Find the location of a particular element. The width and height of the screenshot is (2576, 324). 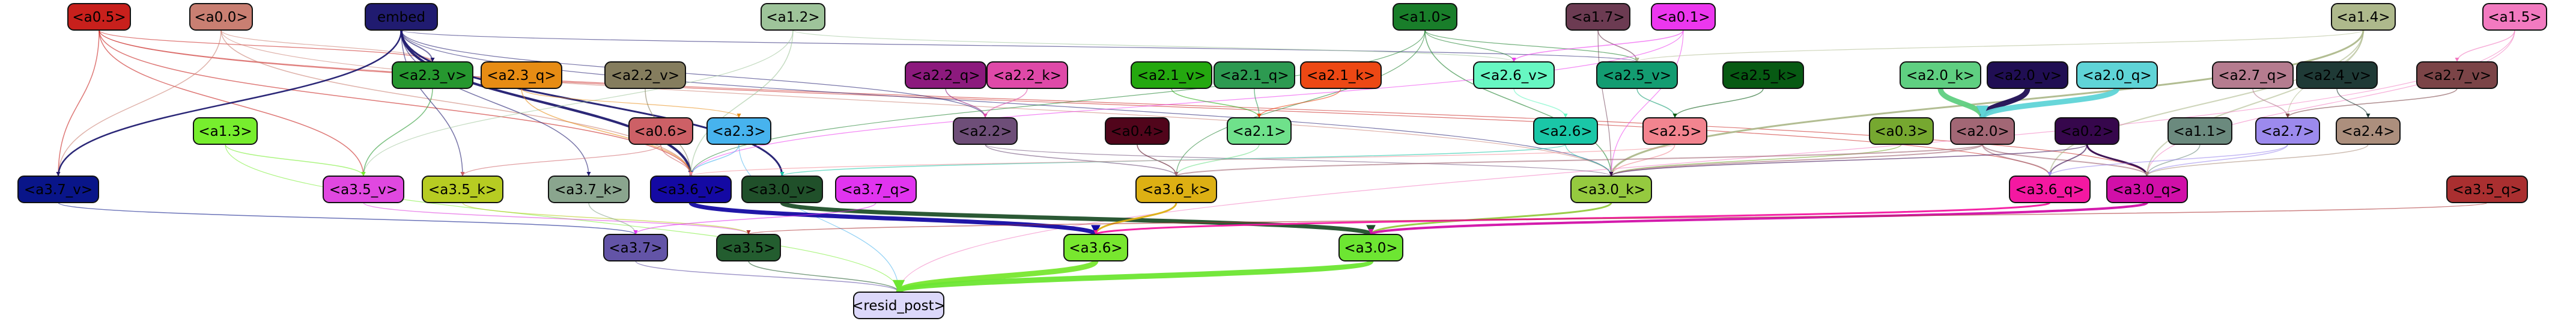

node-a1-3: <a1.3> is located at coordinates (226, 131).